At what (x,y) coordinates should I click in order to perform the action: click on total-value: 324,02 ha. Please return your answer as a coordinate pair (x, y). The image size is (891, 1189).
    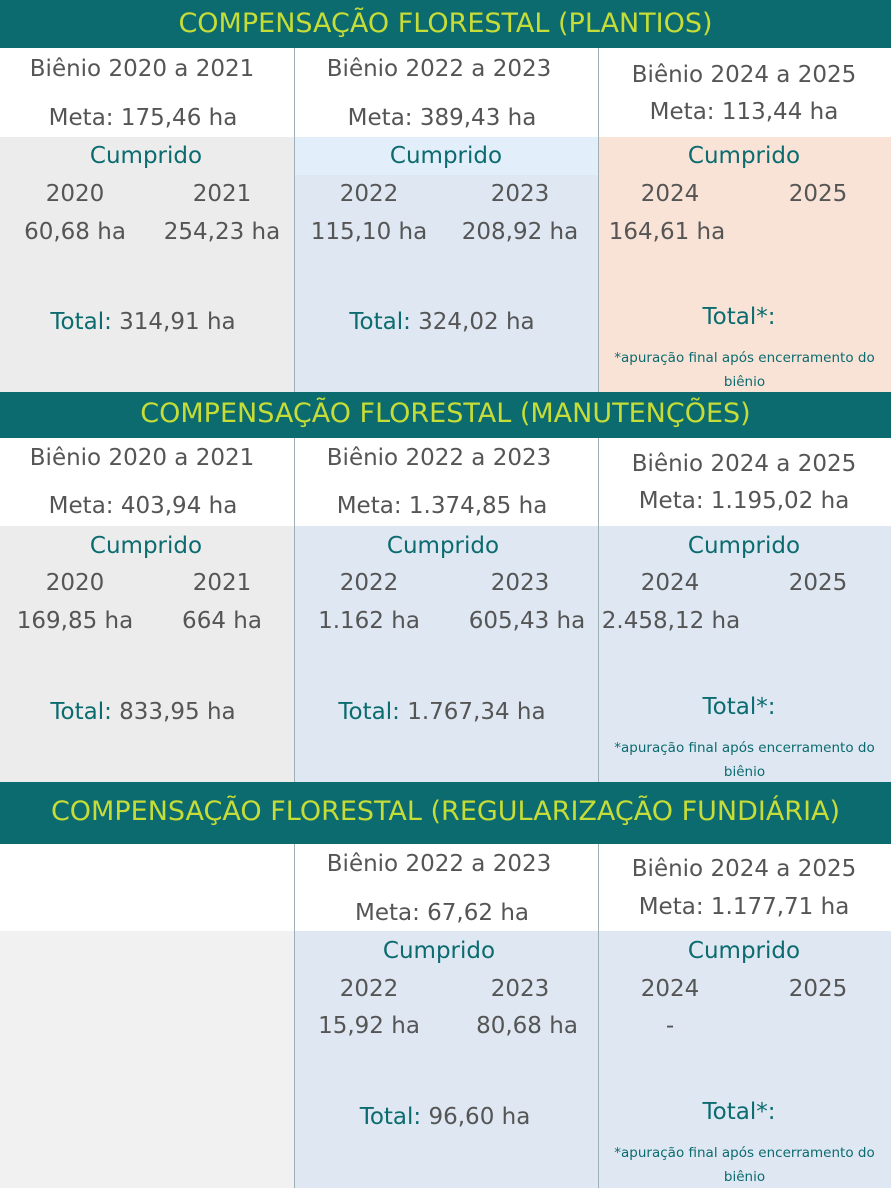
    Looking at the image, I should click on (476, 322).